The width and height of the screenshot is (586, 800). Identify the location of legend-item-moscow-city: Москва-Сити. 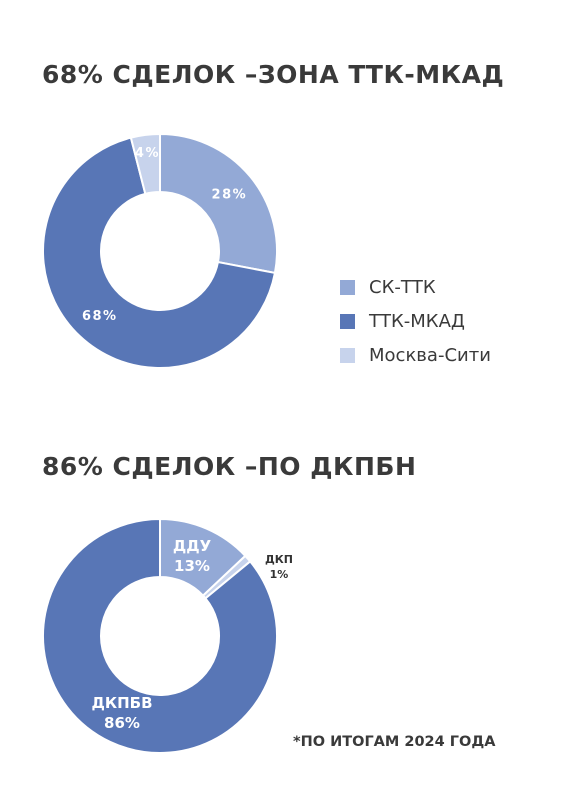
(415, 355).